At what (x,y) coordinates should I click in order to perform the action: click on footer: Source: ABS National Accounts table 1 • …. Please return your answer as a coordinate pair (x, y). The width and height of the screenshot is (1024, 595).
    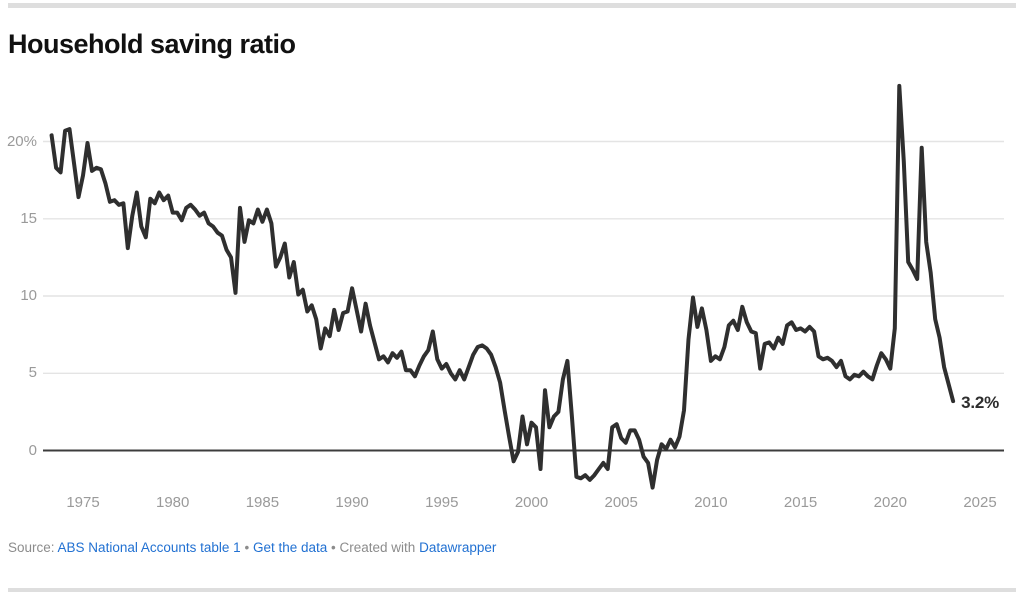
    Looking at the image, I should click on (252, 547).